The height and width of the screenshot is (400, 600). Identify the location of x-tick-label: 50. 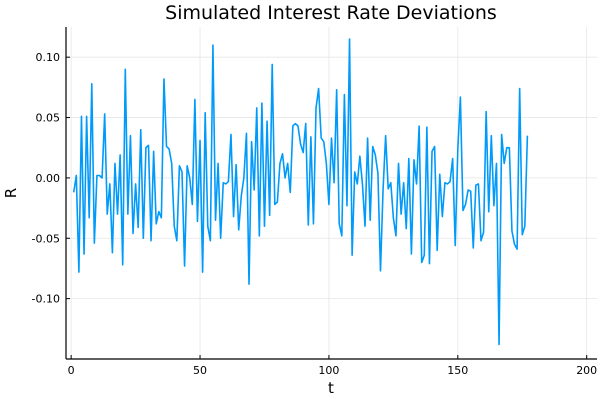
(200, 370).